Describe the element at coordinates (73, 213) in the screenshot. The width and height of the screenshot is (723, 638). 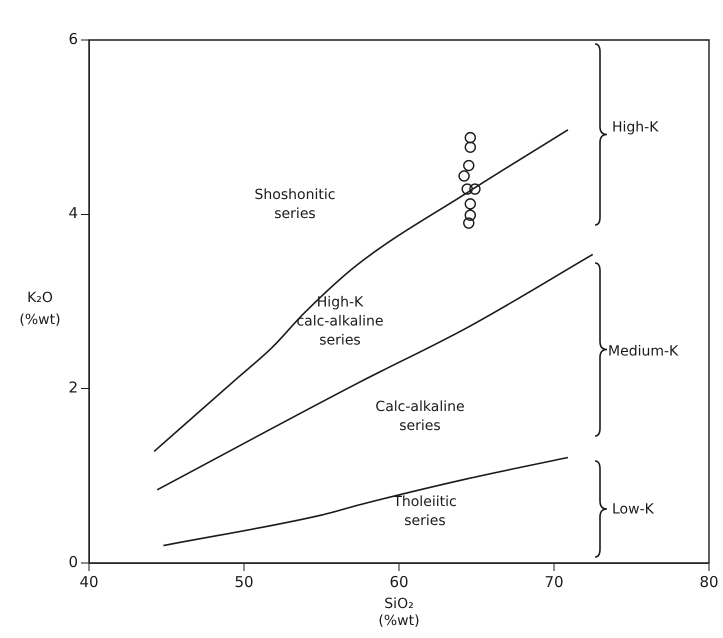
I see `y-tick-label: 4` at that location.